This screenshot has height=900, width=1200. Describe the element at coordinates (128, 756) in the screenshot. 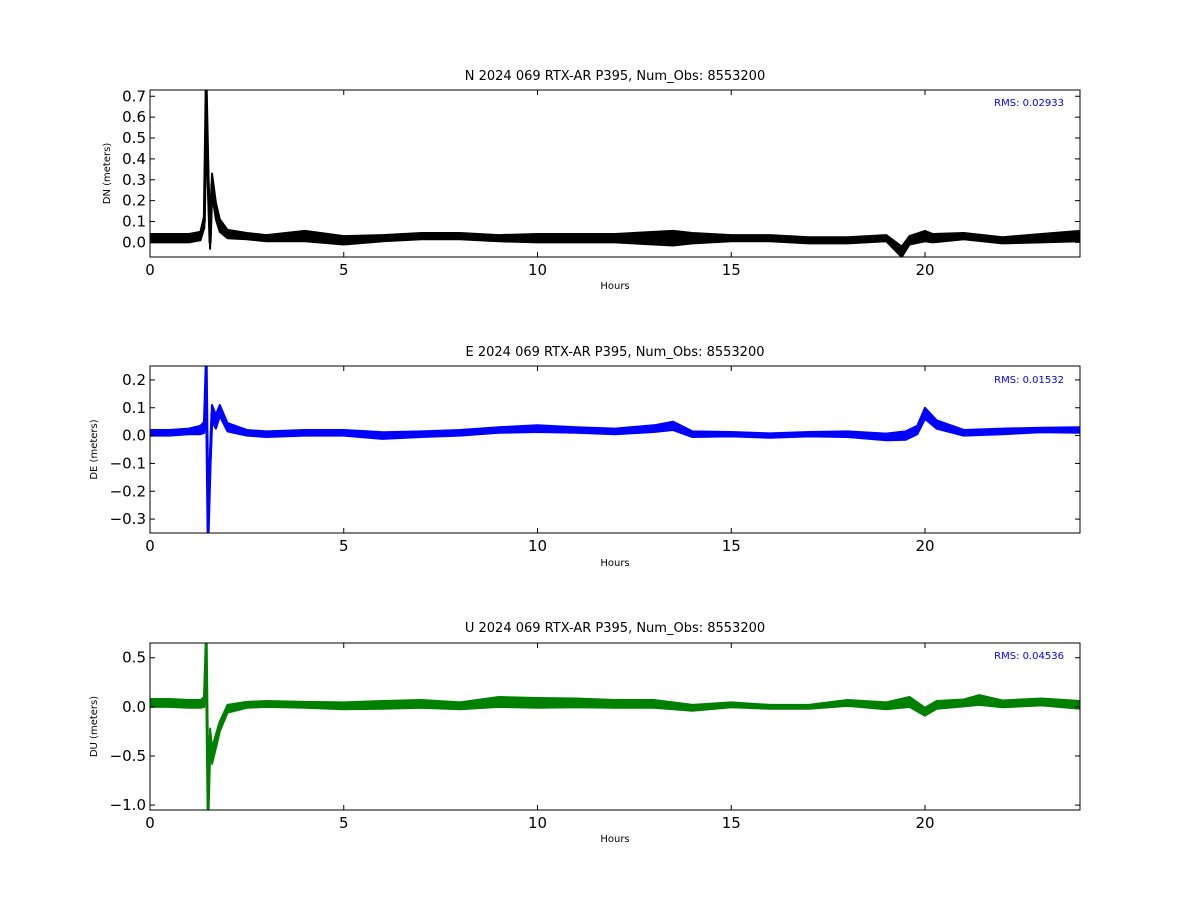

I see `y-tick-label: −0.5` at that location.